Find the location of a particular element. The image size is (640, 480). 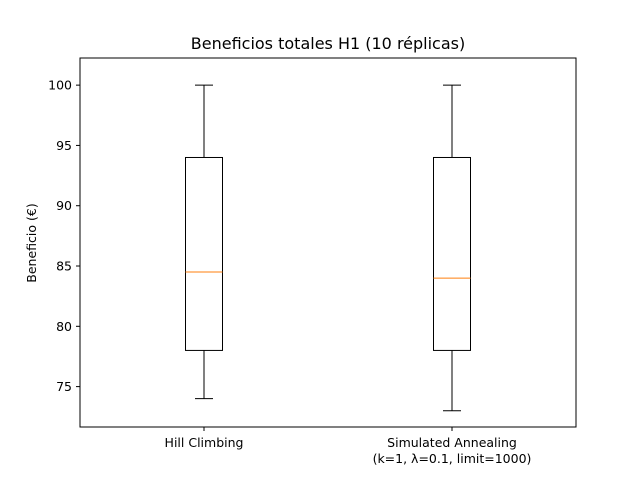

y-axis-label: Beneficio (€) is located at coordinates (31, 242).